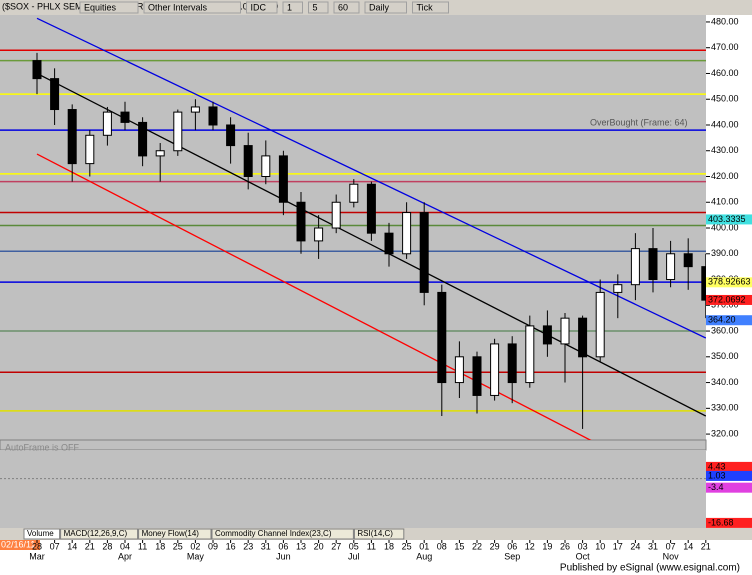  Describe the element at coordinates (725, 21) in the screenshot. I see `y-tick-label: 480.00` at that location.